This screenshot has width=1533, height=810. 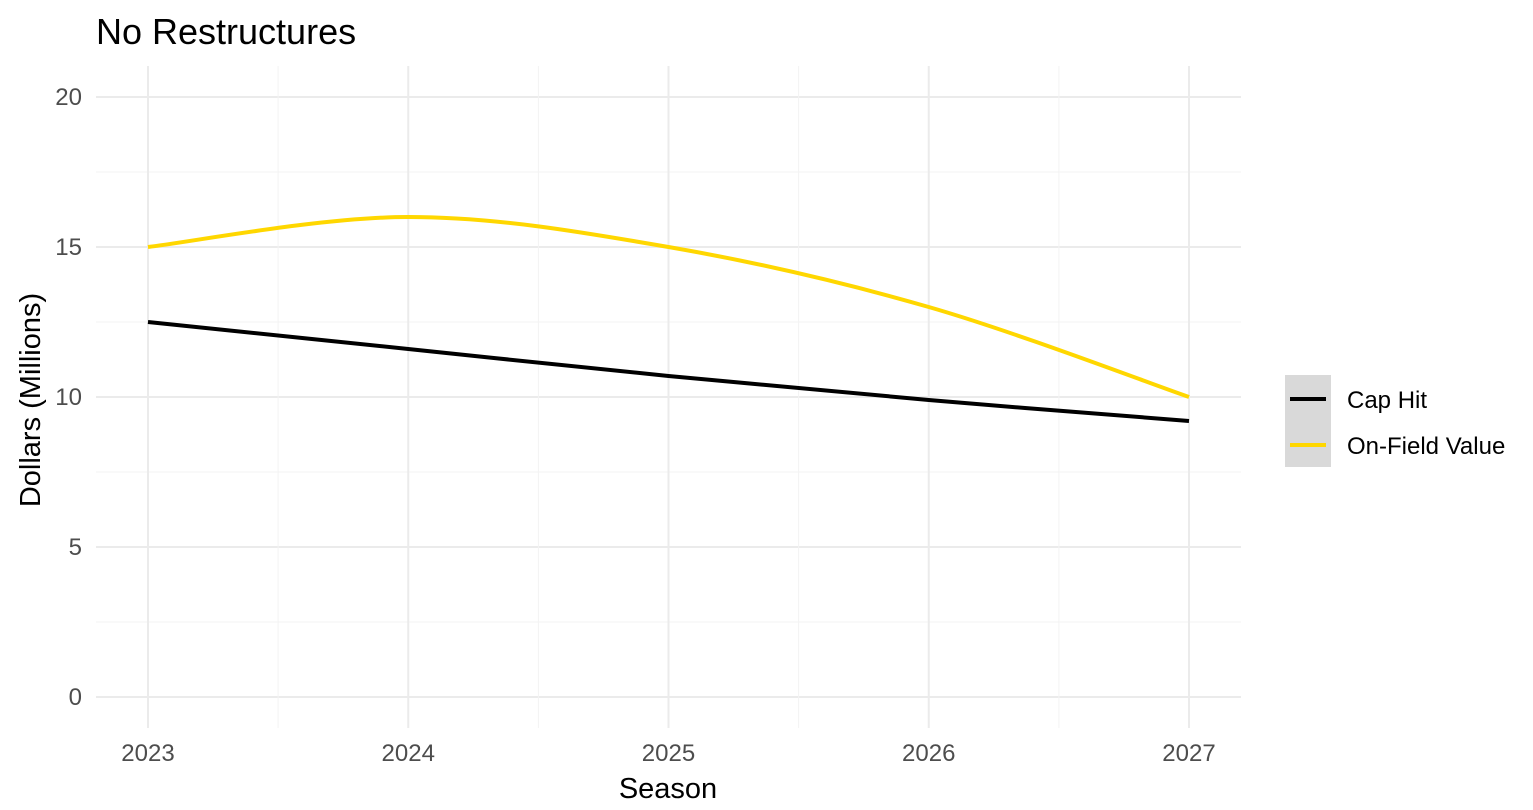 I want to click on x-tick-label: 2026, so click(x=928, y=753).